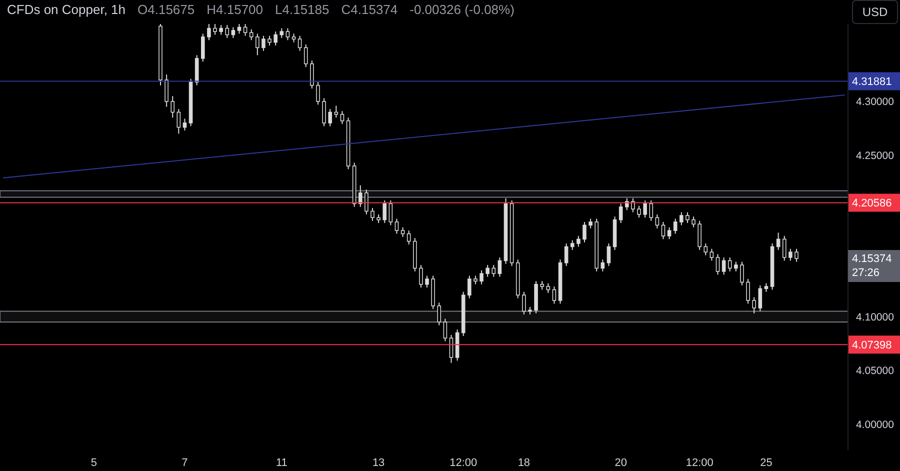  Describe the element at coordinates (872, 346) in the screenshot. I see `ref-line-label: 4.07398` at that location.